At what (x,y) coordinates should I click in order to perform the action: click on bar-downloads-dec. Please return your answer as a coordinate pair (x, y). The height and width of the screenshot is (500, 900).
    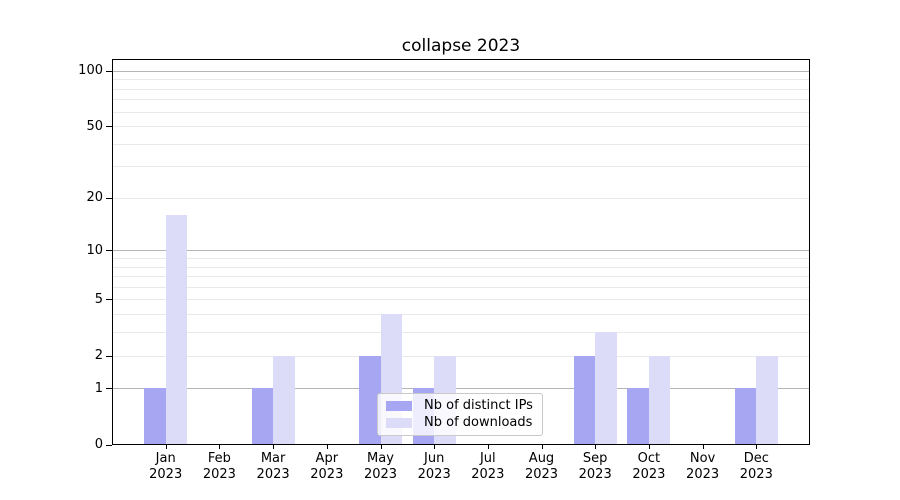
    Looking at the image, I should click on (767, 400).